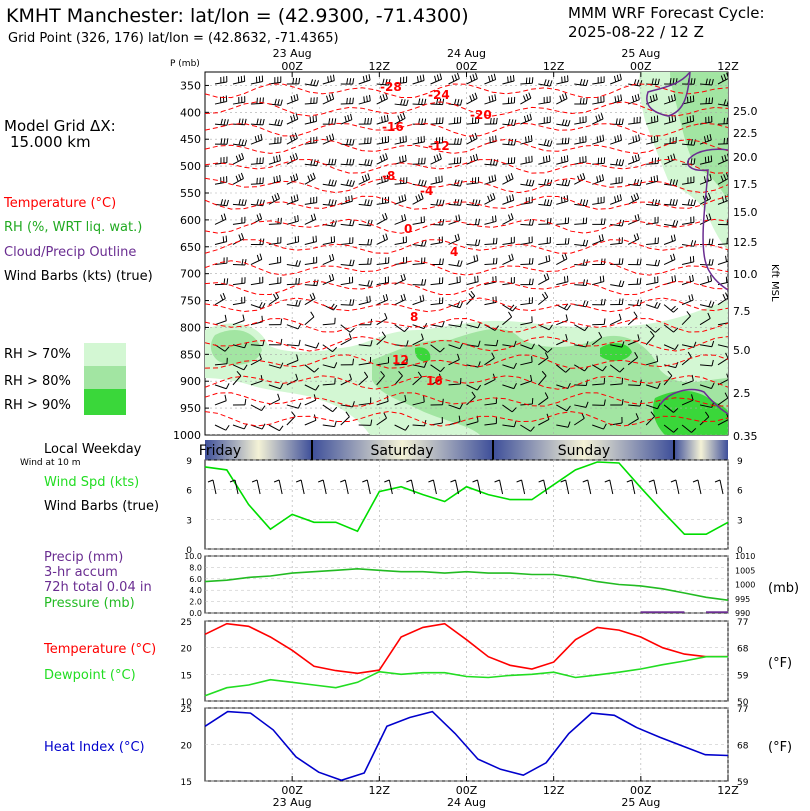 This screenshot has height=811, width=810. What do you see at coordinates (105, 354) in the screenshot?
I see `rh70-swatch` at bounding box center [105, 354].